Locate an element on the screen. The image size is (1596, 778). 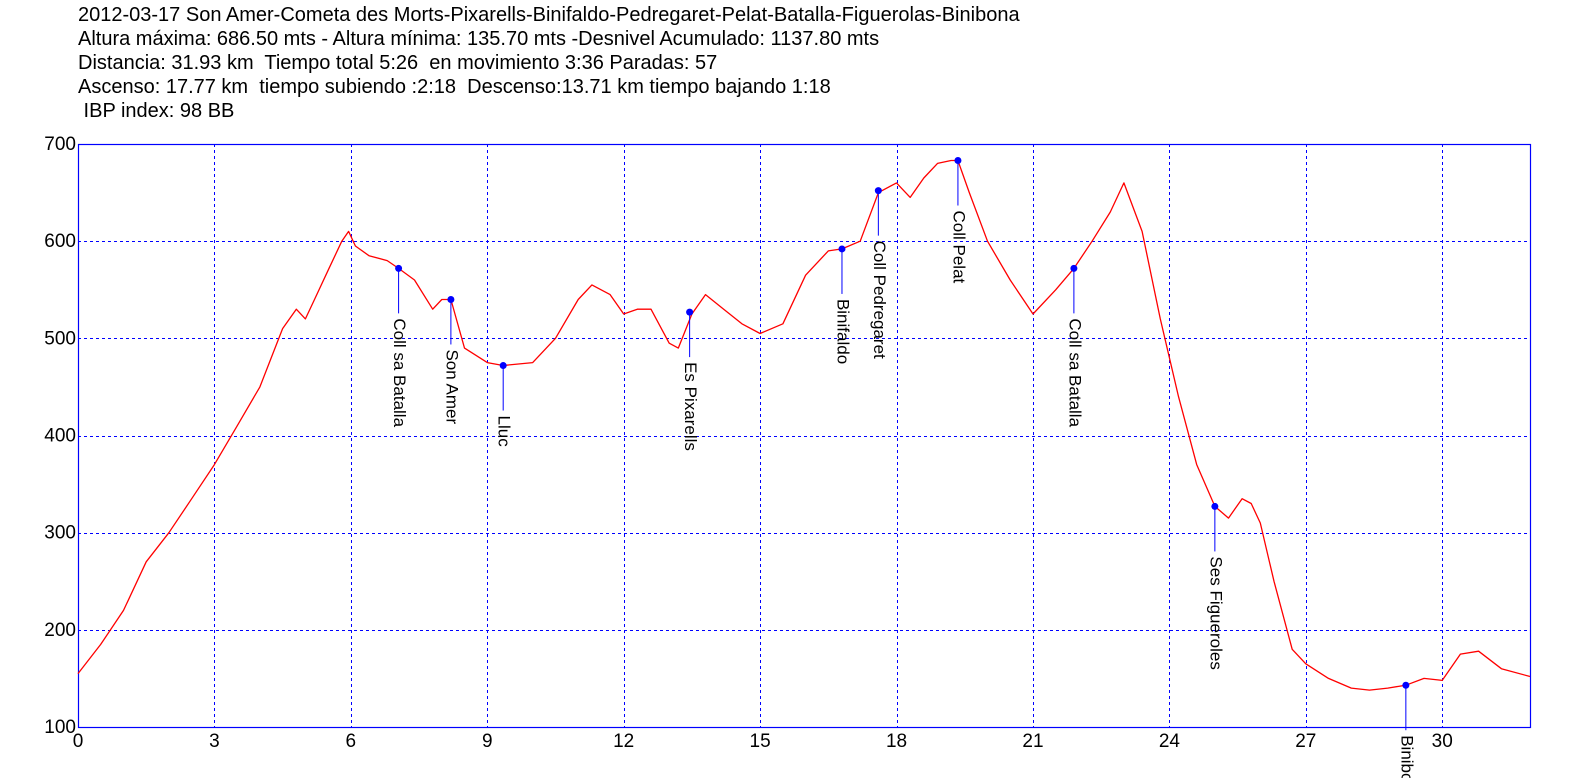
y-tick-label: 700 is located at coordinates (60, 144).